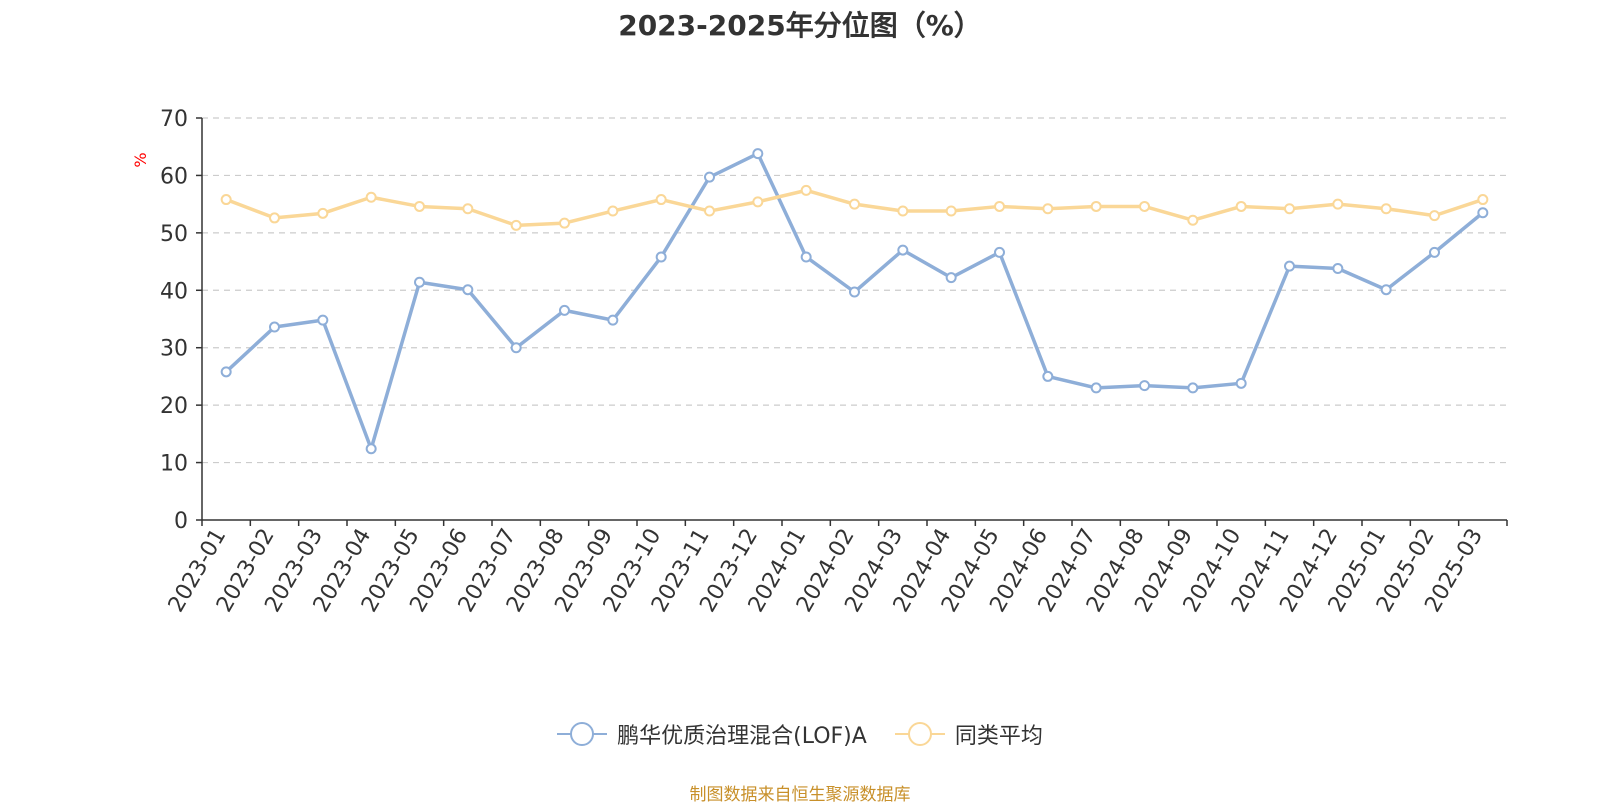  I want to click on y-tick-label: 50, so click(174, 234).